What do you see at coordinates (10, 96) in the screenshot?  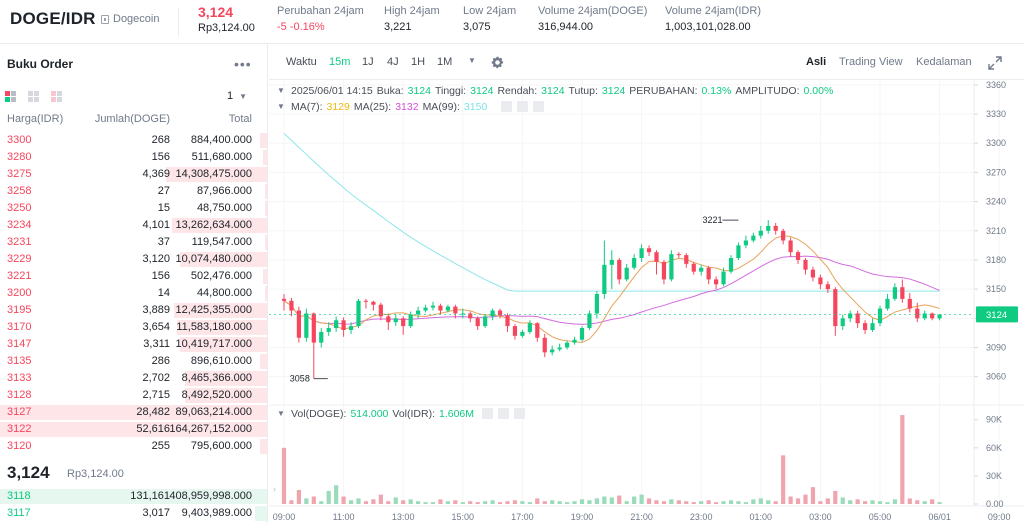 I see `layout-both-icon` at bounding box center [10, 96].